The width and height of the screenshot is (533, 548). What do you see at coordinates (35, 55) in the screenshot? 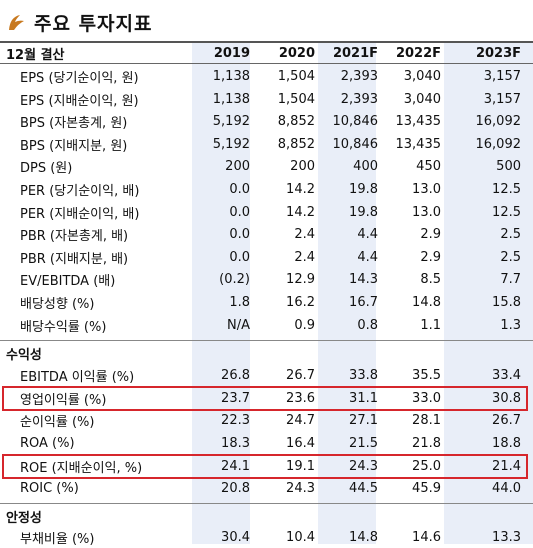
I see `header-label: 12월 결산` at bounding box center [35, 55].